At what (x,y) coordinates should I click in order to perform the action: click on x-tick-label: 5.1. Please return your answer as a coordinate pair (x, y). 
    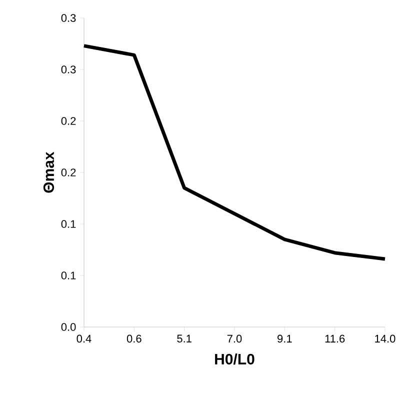
    Looking at the image, I should click on (184, 338).